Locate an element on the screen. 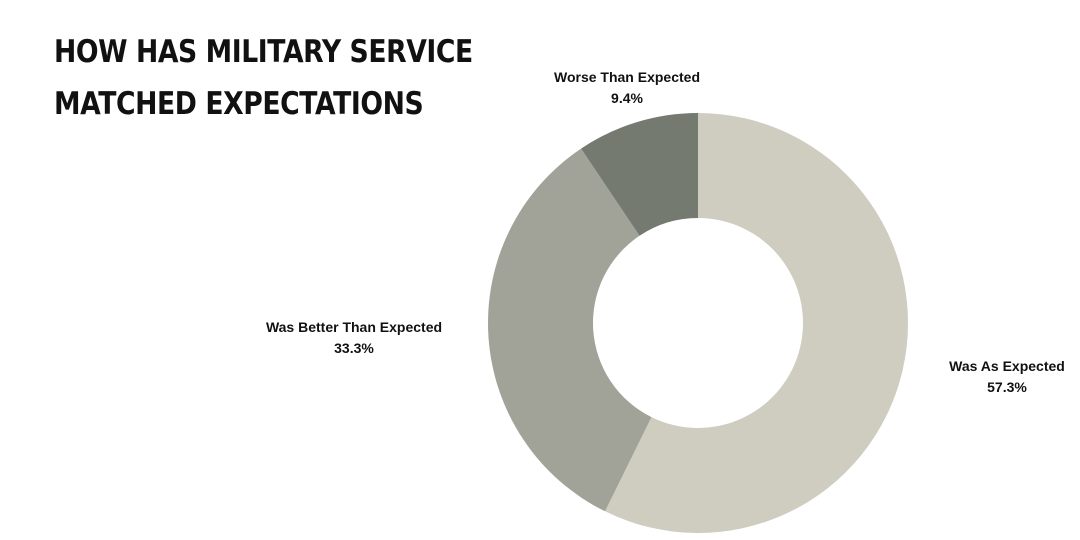 This screenshot has width=1080, height=540. slice-label-text: Was Better Than Expected is located at coordinates (354, 327).